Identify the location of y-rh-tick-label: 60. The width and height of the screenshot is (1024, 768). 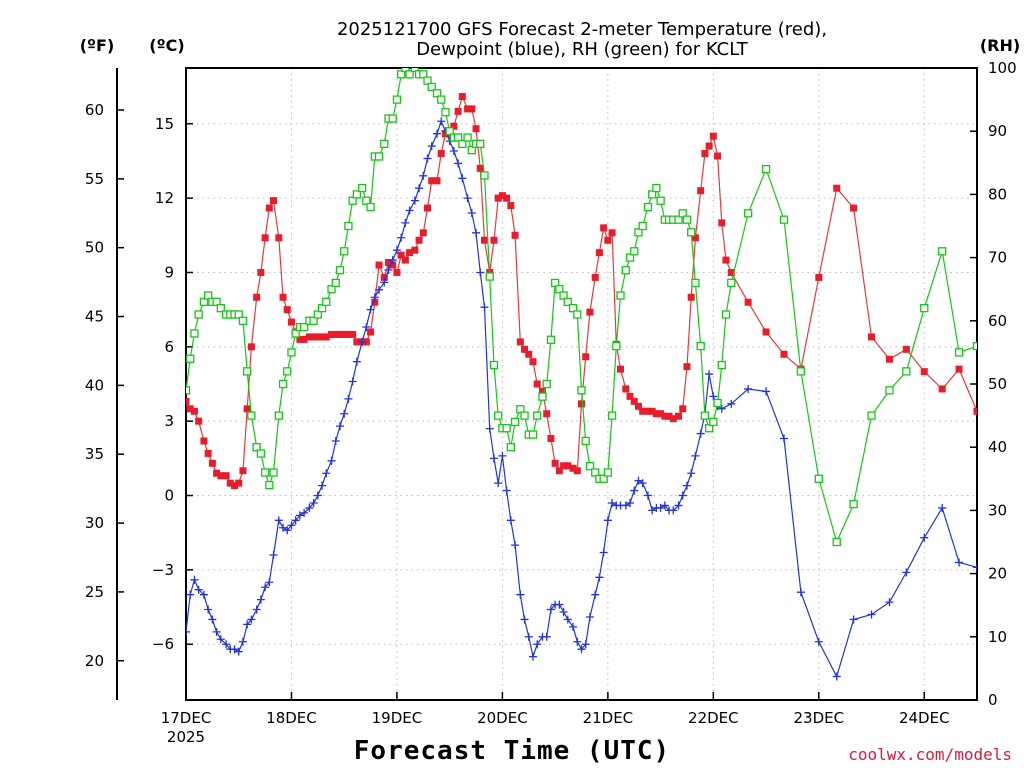
(997, 321).